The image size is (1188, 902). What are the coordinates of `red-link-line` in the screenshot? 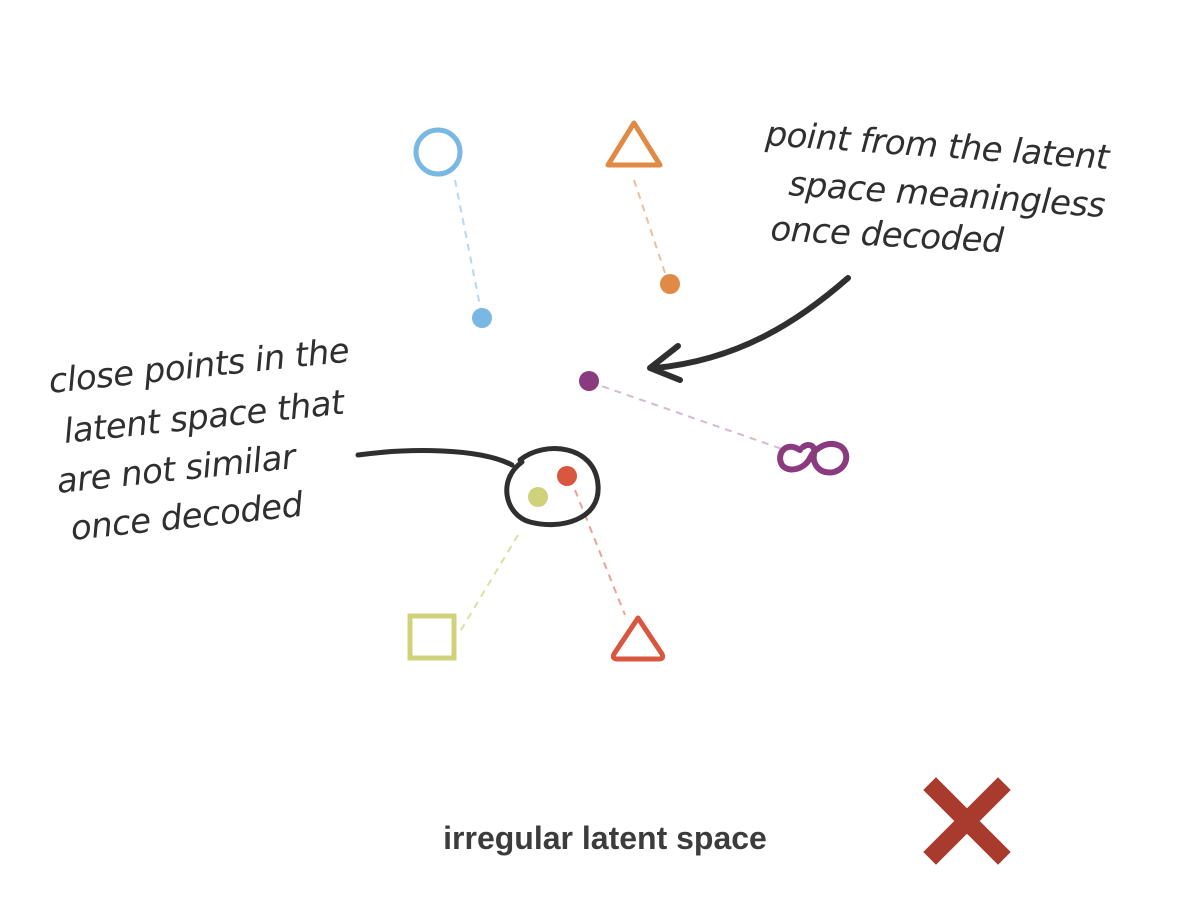 It's located at (600, 552).